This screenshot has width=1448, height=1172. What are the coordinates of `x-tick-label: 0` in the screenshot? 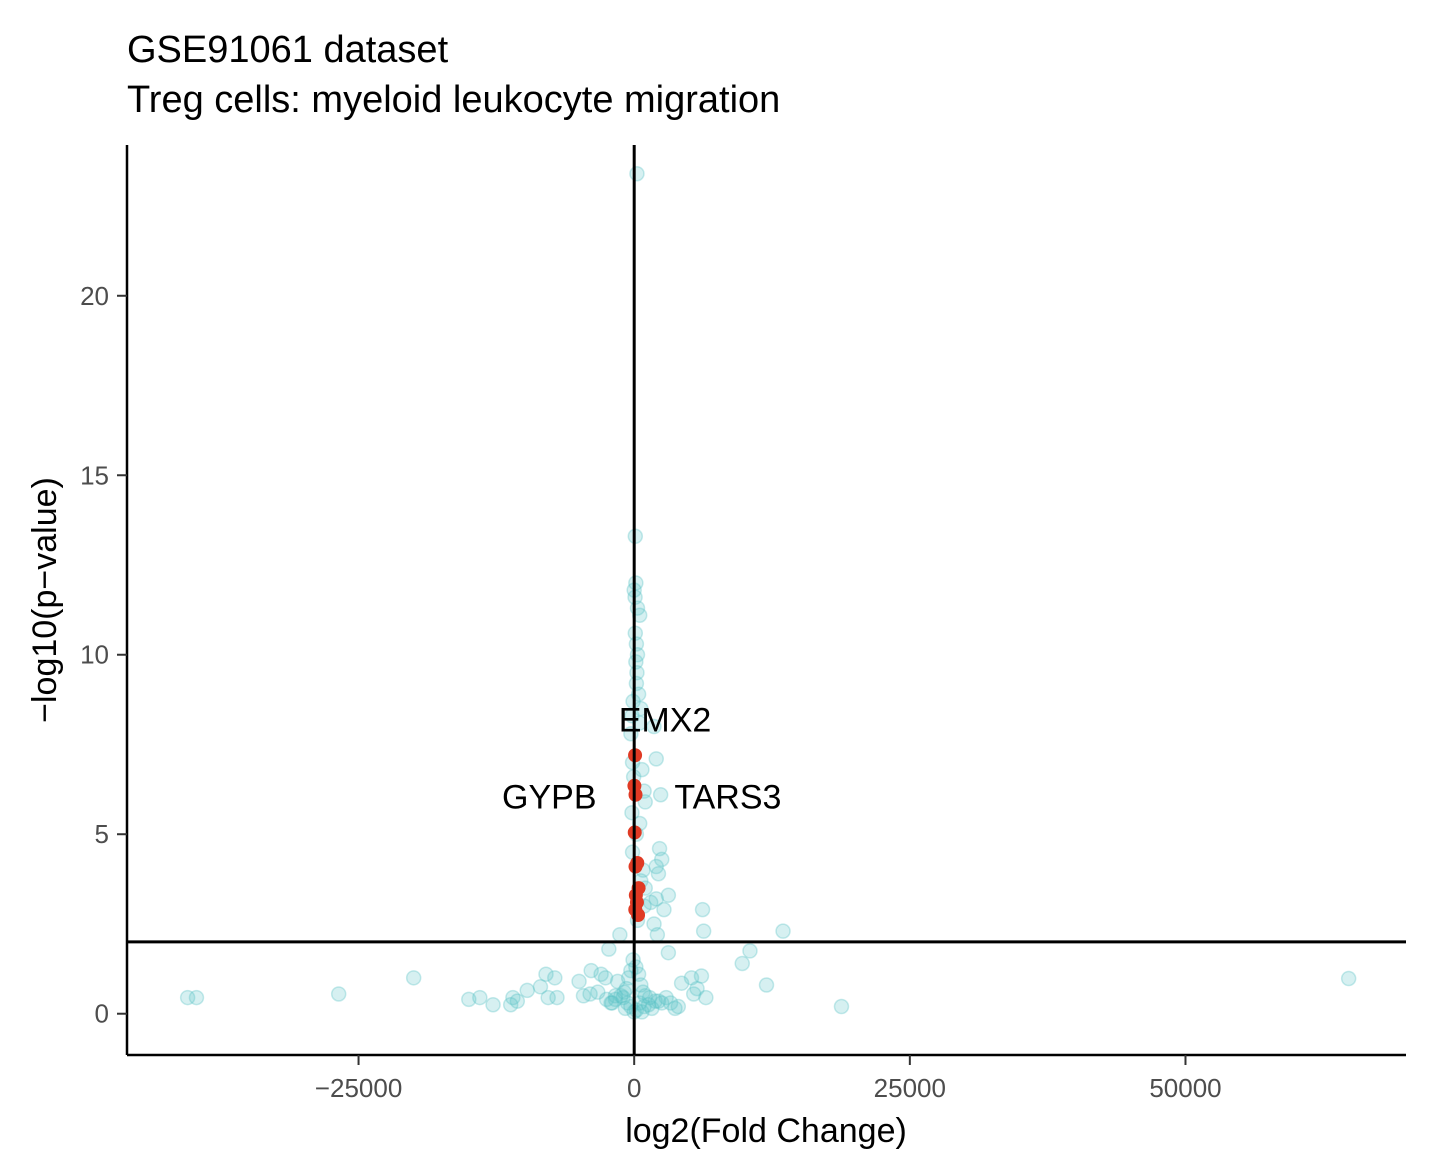 It's located at (634, 1088).